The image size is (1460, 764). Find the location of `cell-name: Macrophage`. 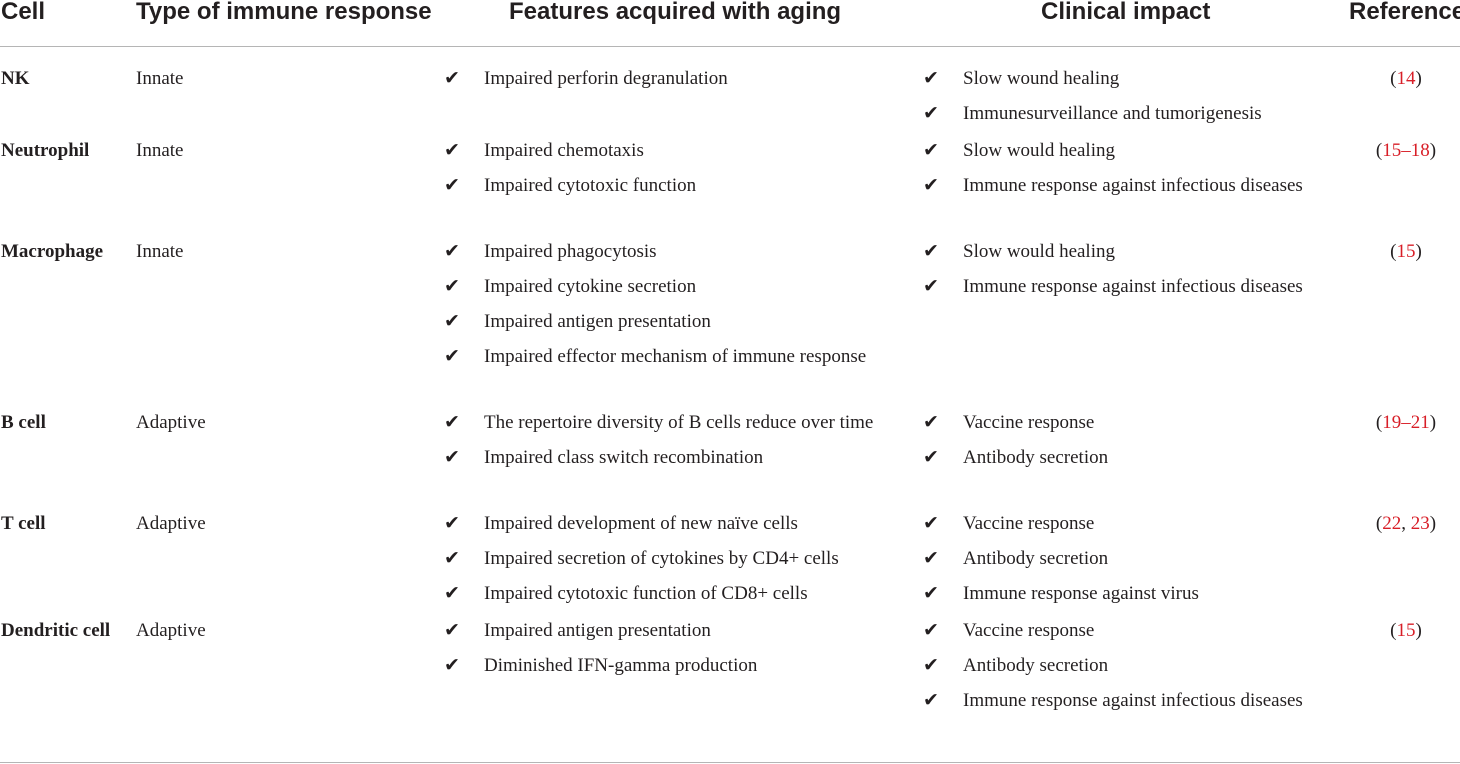

cell-name: Macrophage is located at coordinates (52, 251).